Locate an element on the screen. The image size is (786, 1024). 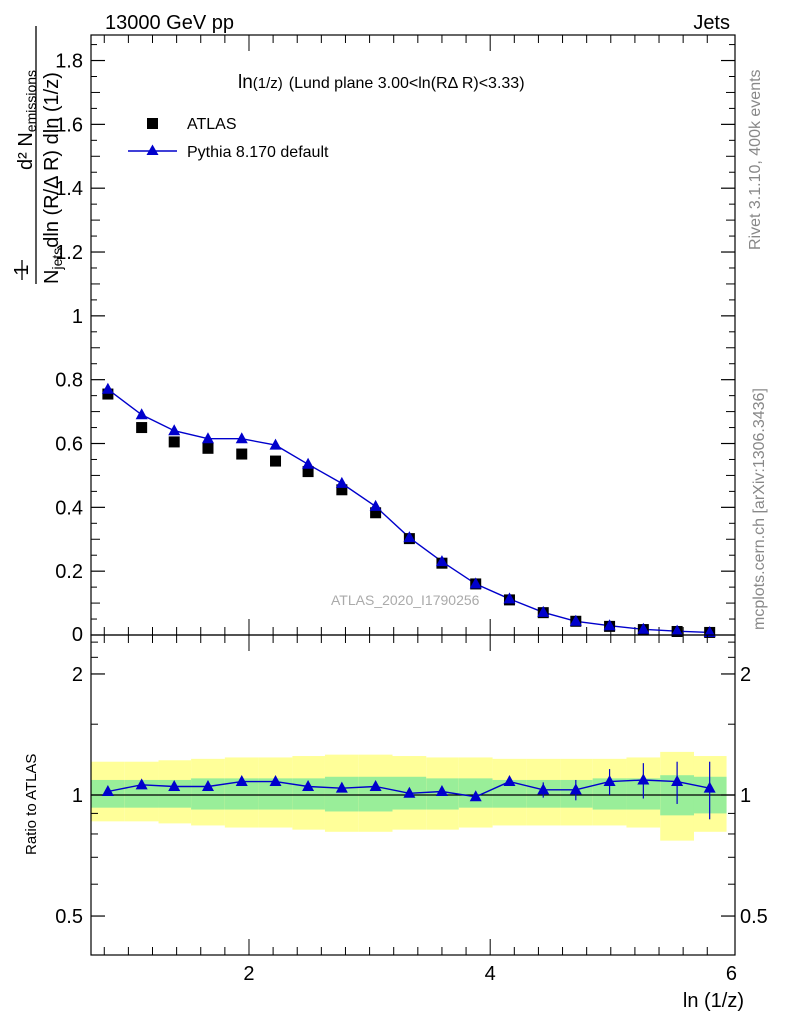
legend: ATLAS Pythia 8.170 default is located at coordinates (228, 138).